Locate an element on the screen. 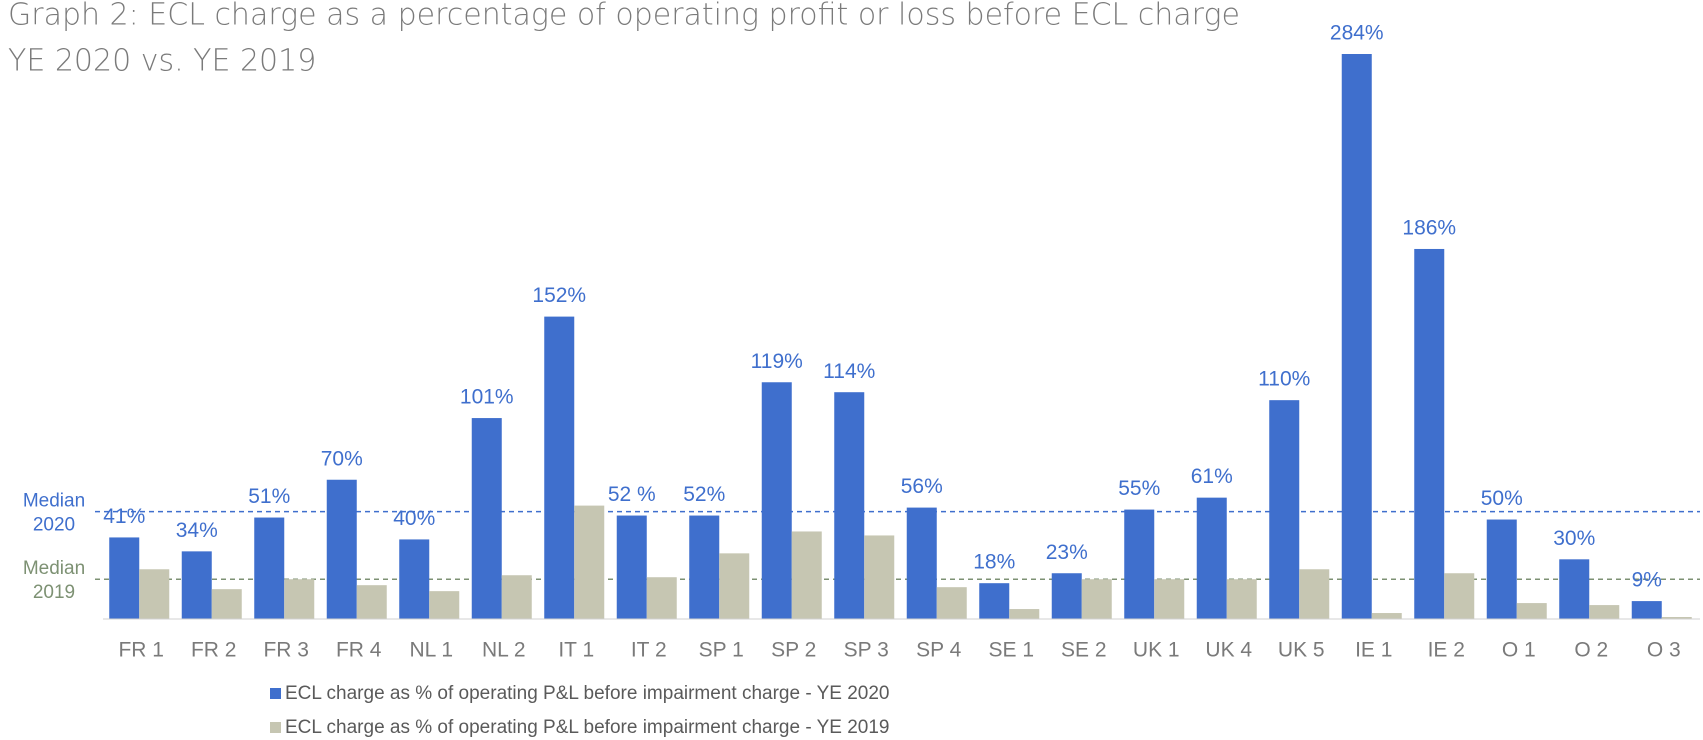 This screenshot has width=1703, height=740. data-label: 70% is located at coordinates (342, 458).